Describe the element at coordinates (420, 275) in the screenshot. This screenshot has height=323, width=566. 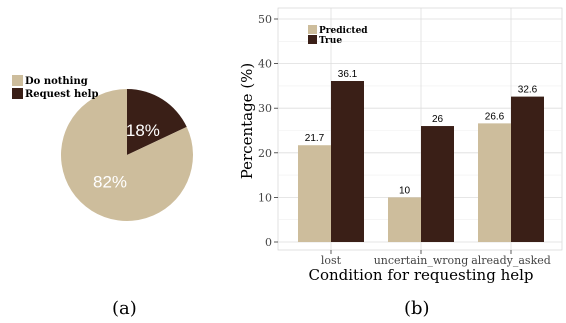
I see `x-axis-label: Condition for requesting help` at that location.